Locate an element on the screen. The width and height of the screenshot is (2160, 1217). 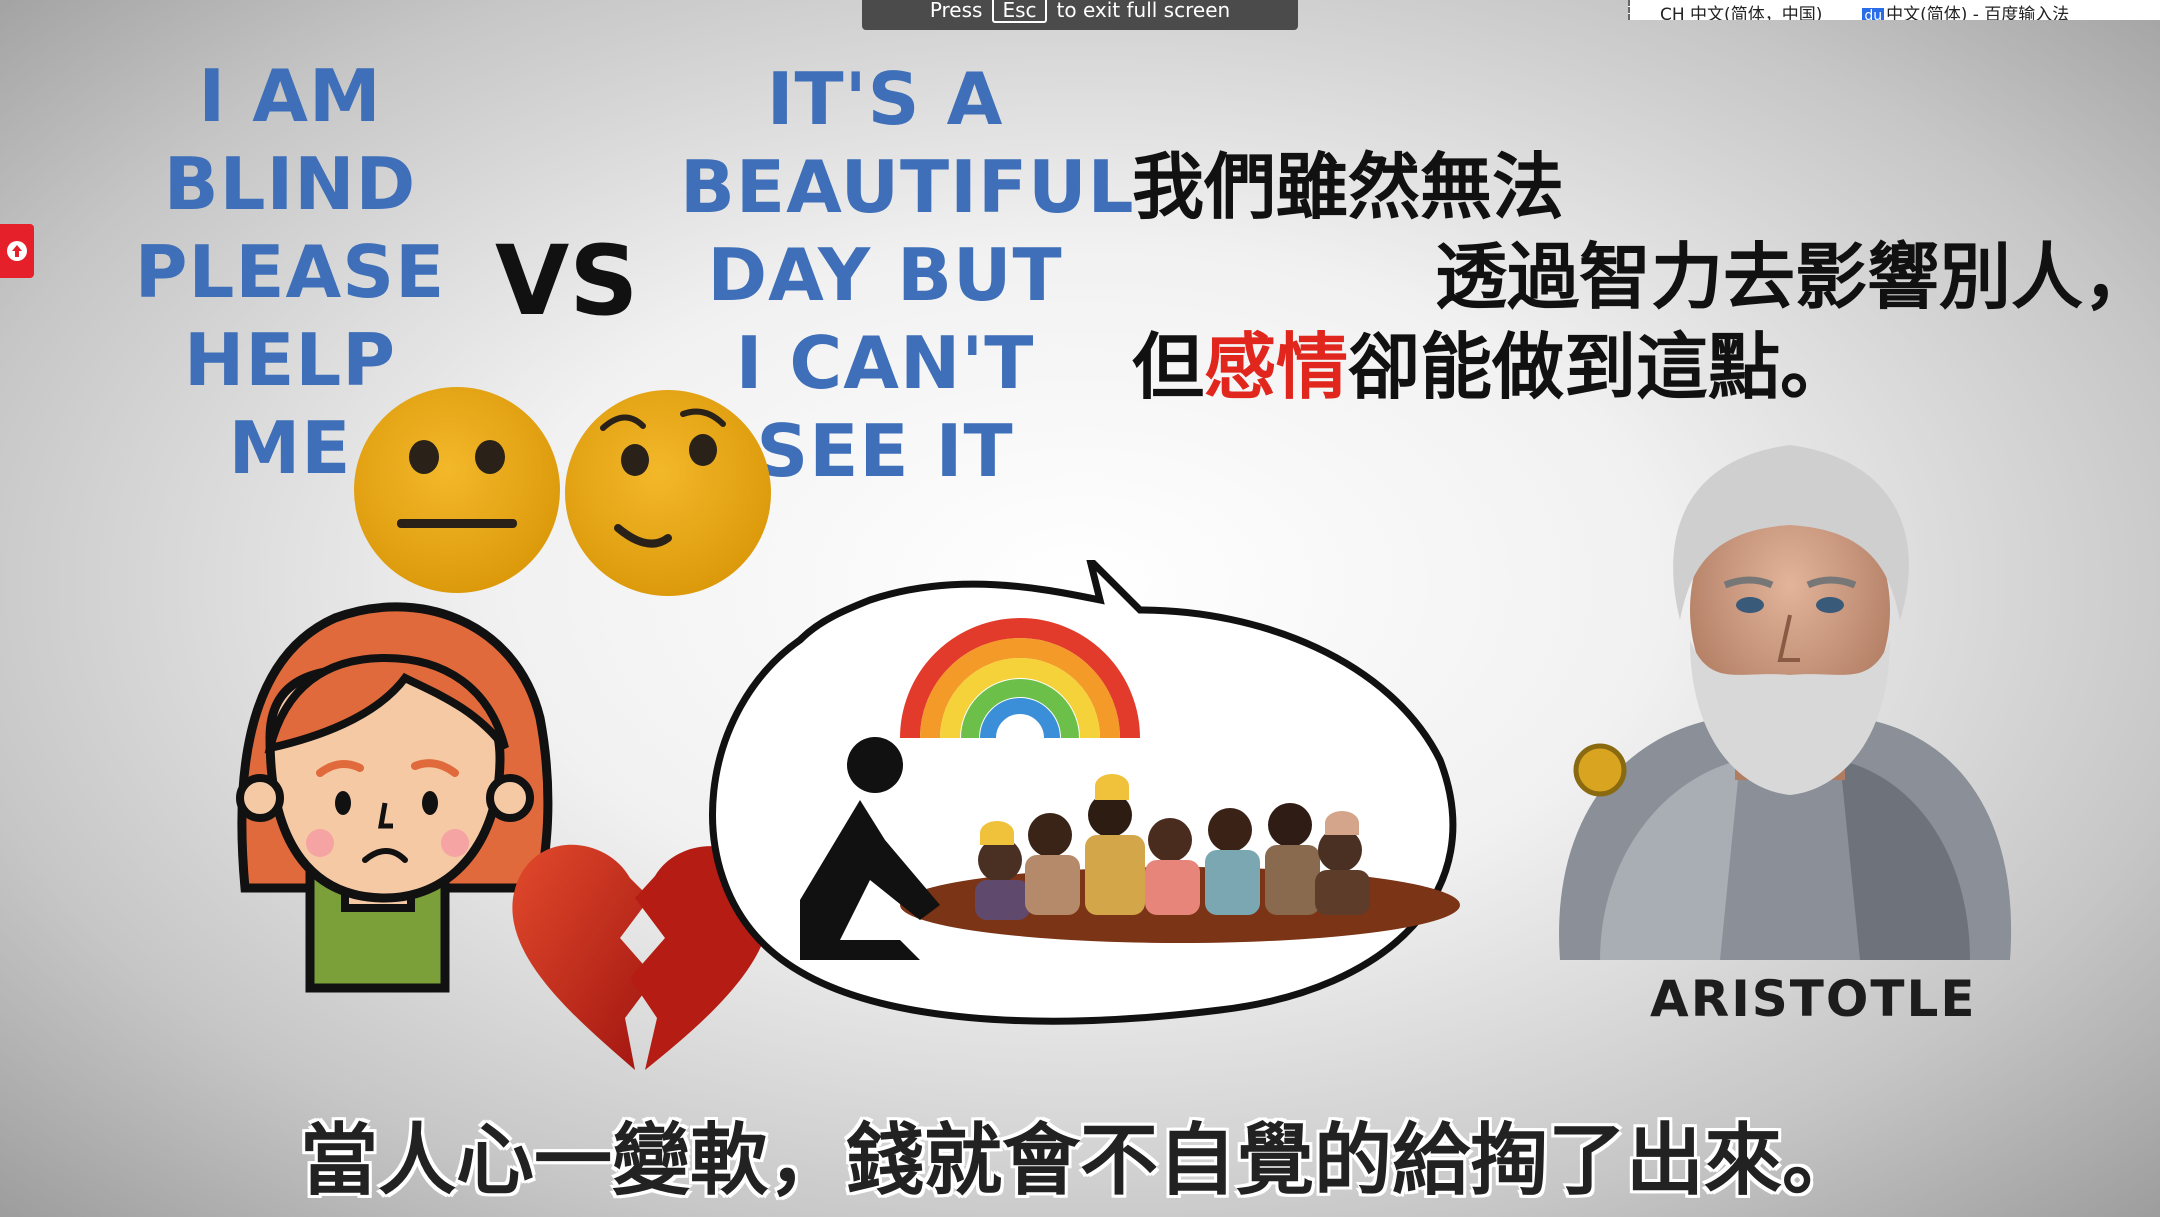
ime-name-wrap: du 中文(简体) - 百度输入法 is located at coordinates (1965, 10).